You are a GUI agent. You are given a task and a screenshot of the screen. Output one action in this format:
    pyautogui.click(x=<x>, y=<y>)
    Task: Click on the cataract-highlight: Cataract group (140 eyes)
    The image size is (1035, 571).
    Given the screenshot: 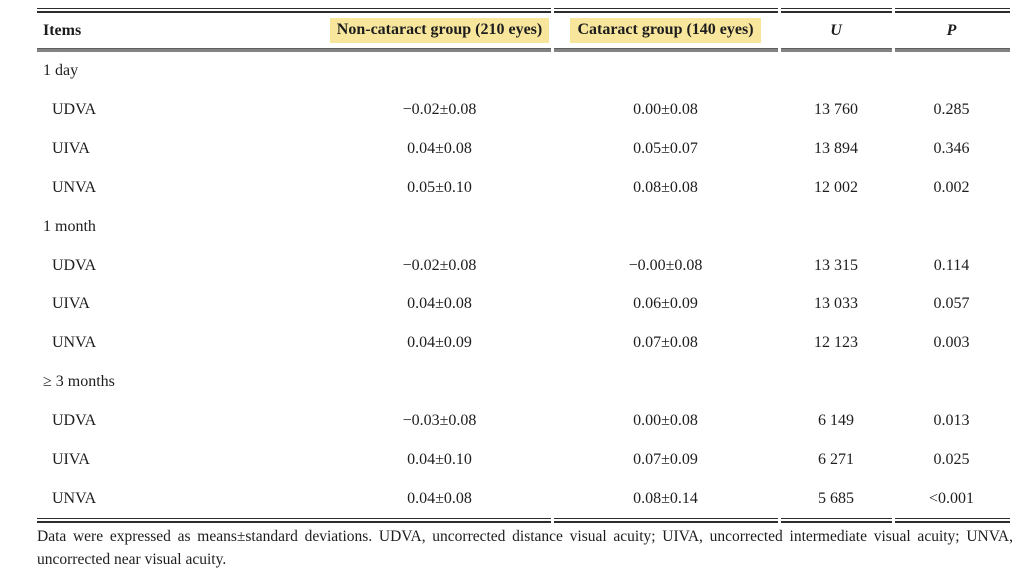 What is the action you would take?
    pyautogui.click(x=665, y=30)
    